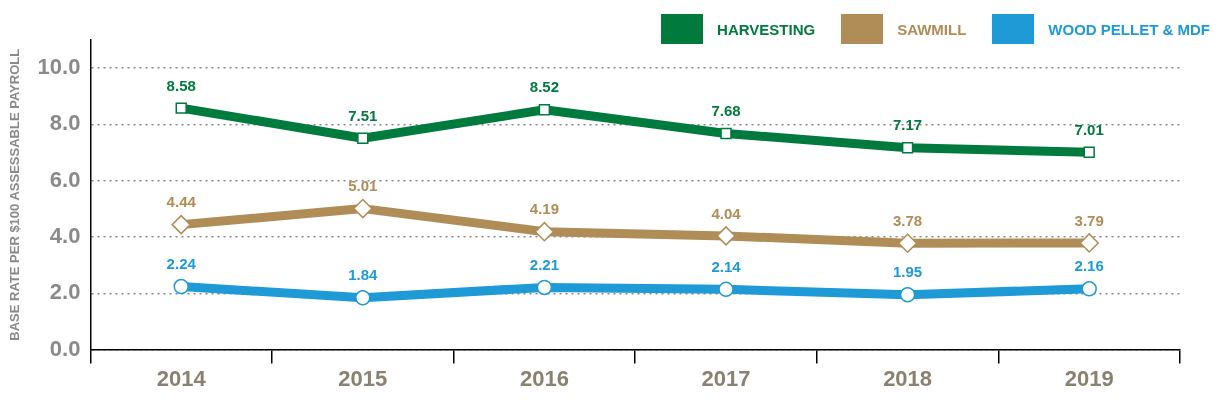 This screenshot has height=400, width=1220. I want to click on data-label: 3.79, so click(1089, 220).